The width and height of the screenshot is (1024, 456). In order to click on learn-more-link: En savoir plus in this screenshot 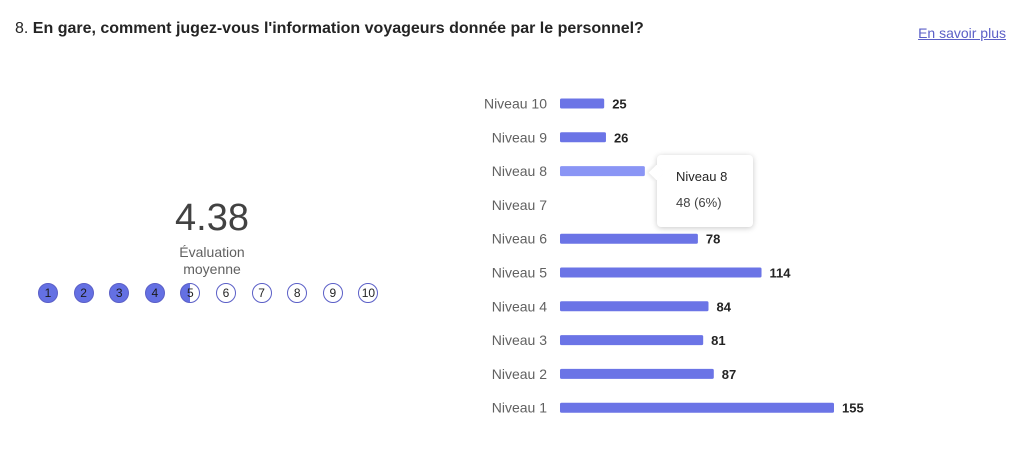, I will do `click(962, 33)`.